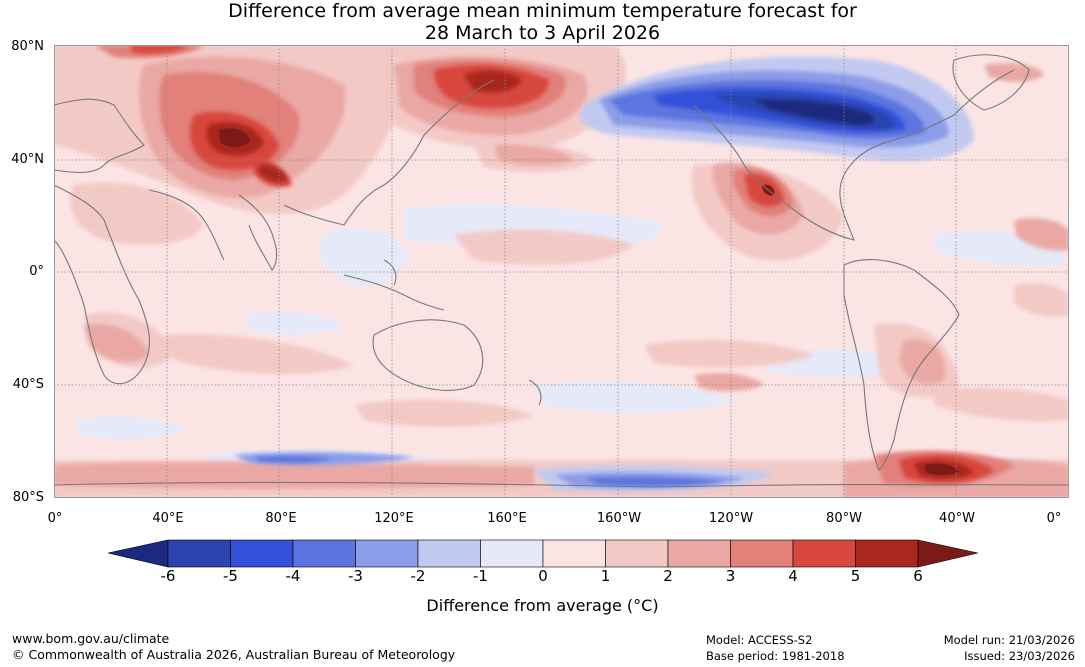 This screenshot has height=667, width=1085. What do you see at coordinates (668, 576) in the screenshot?
I see `colorbar-tick-label: 2` at bounding box center [668, 576].